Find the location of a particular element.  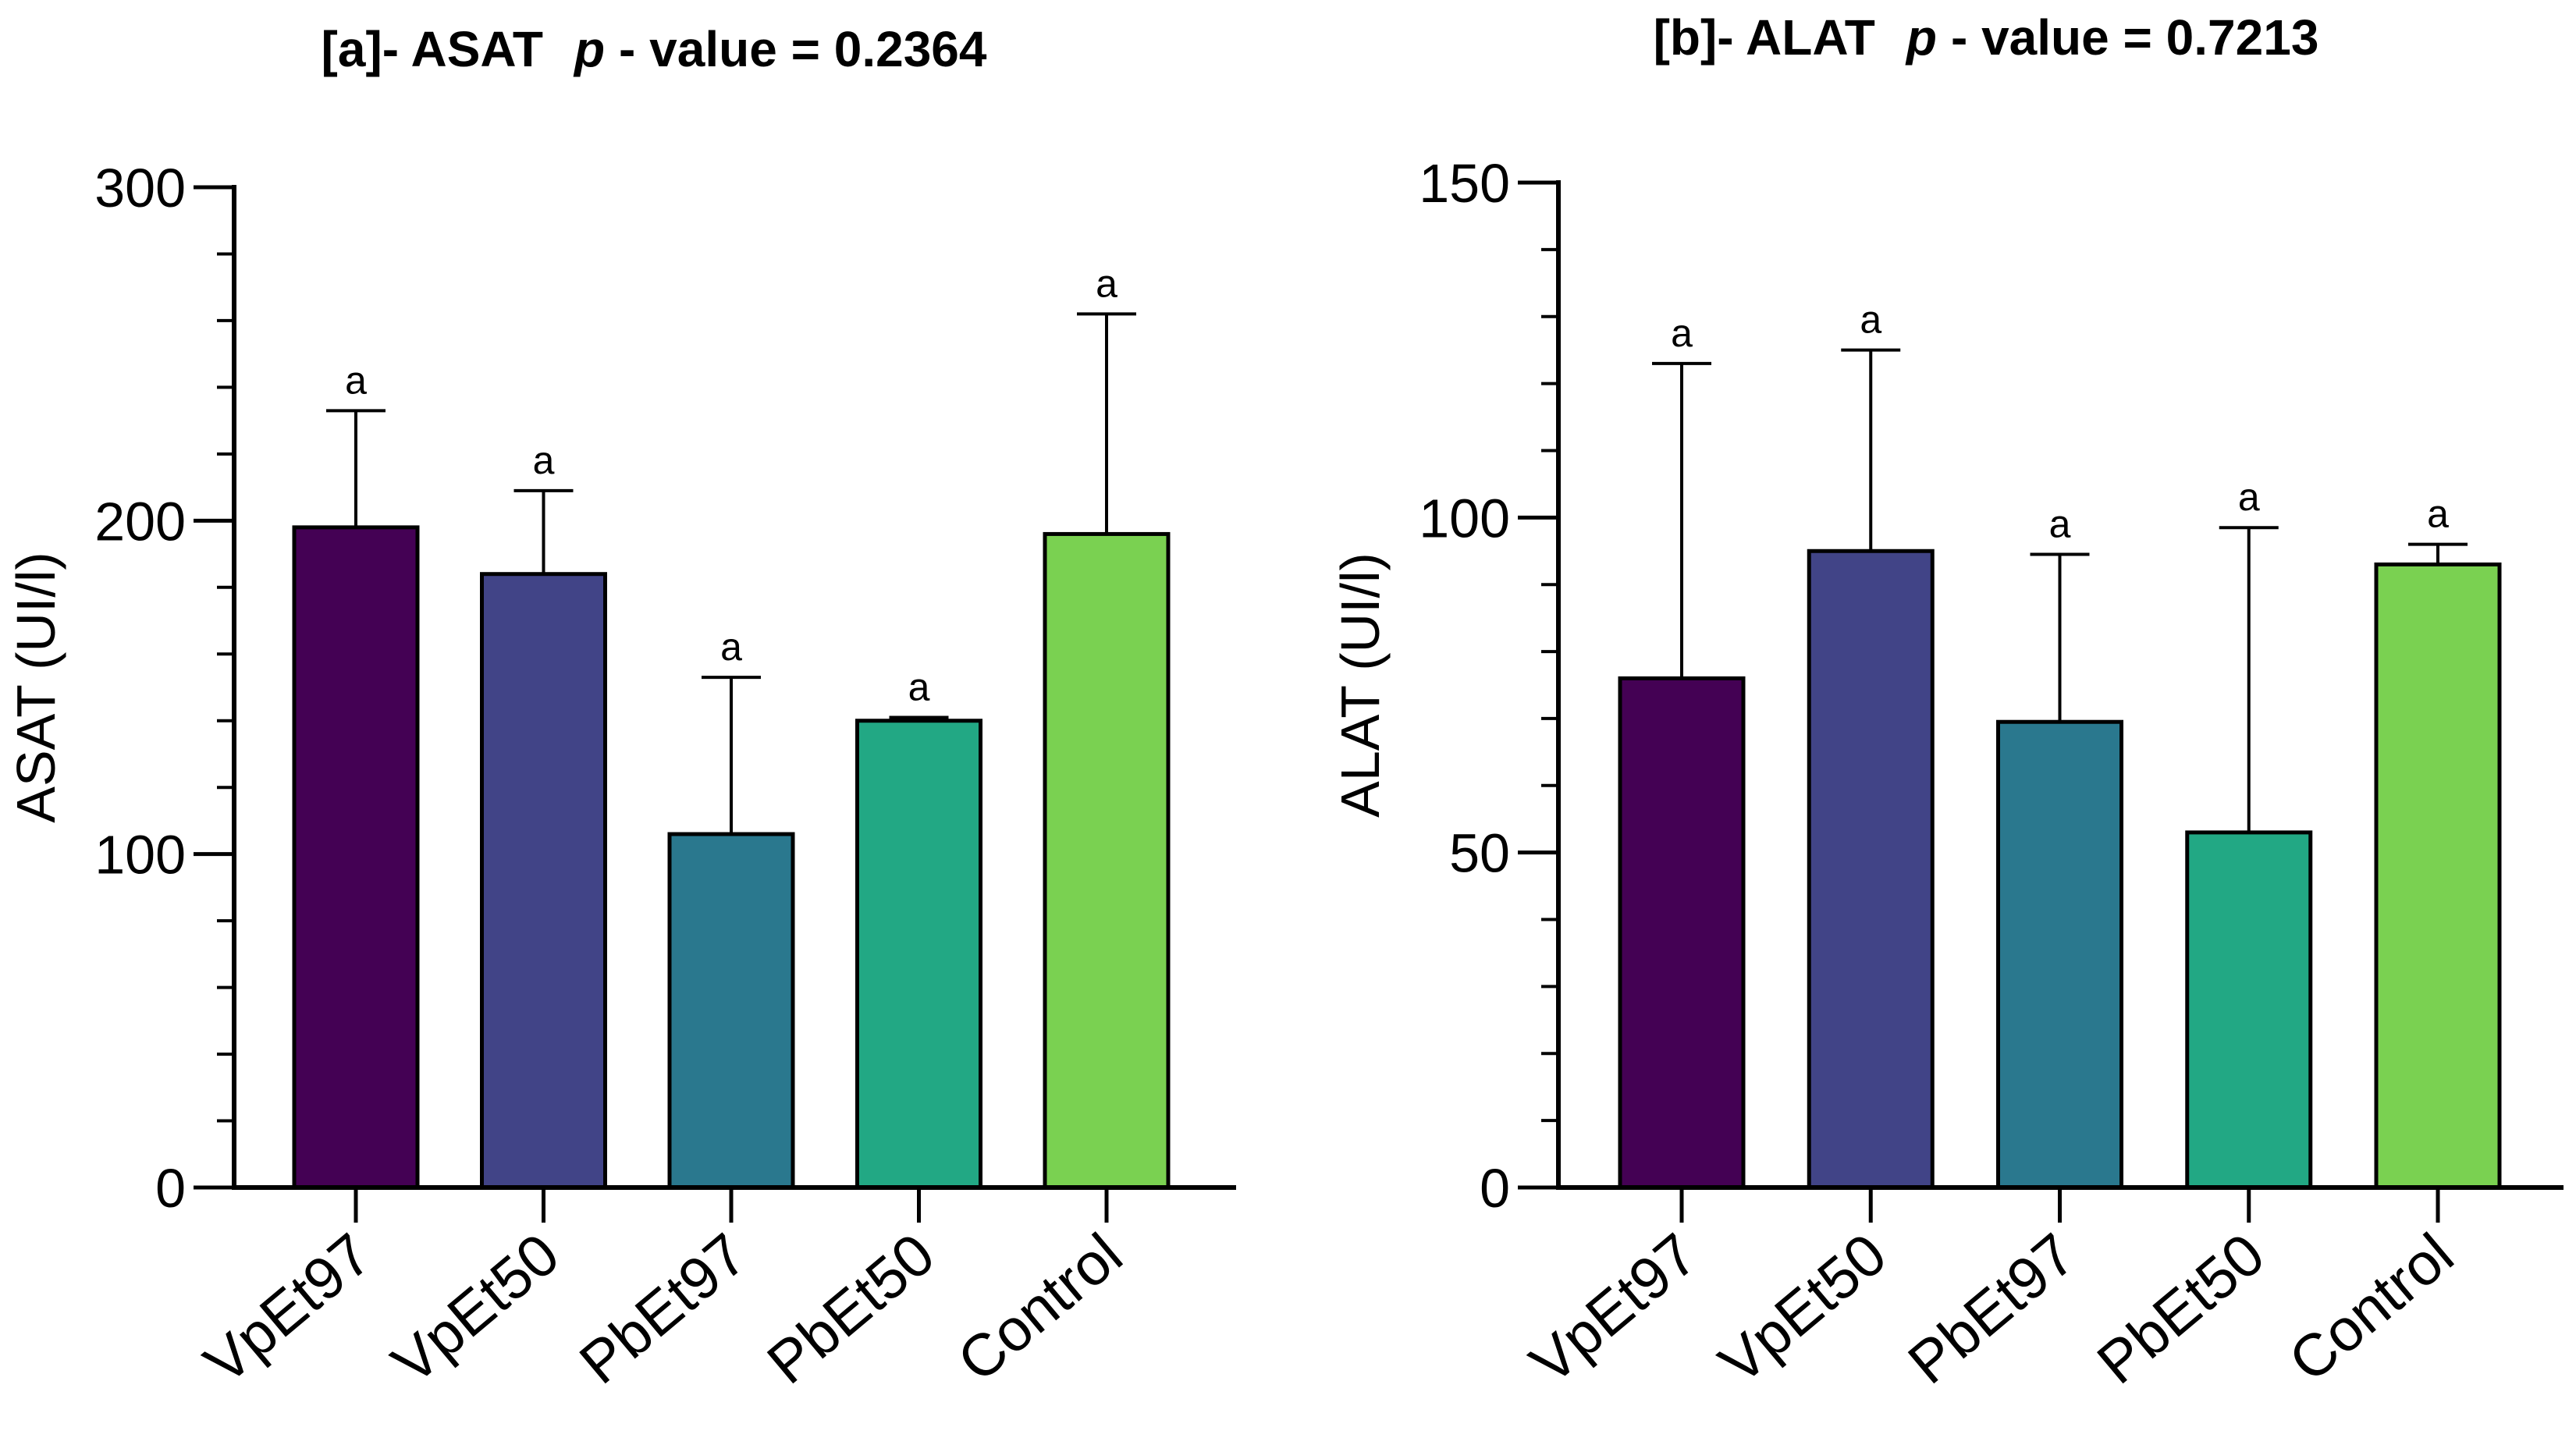

y-tick-label: 150 is located at coordinates (1464, 183).